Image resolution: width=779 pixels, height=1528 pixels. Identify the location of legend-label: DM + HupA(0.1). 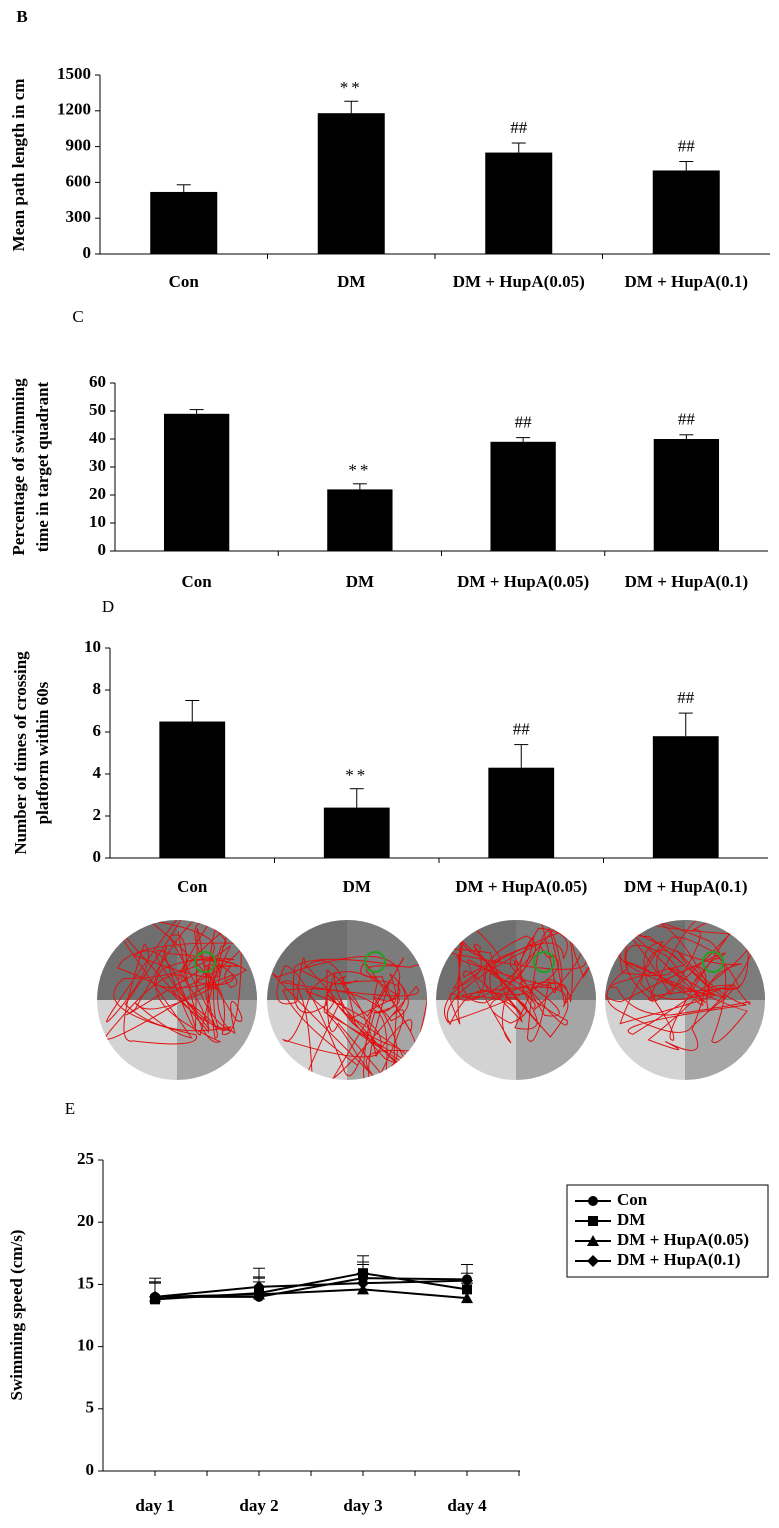
(679, 1259).